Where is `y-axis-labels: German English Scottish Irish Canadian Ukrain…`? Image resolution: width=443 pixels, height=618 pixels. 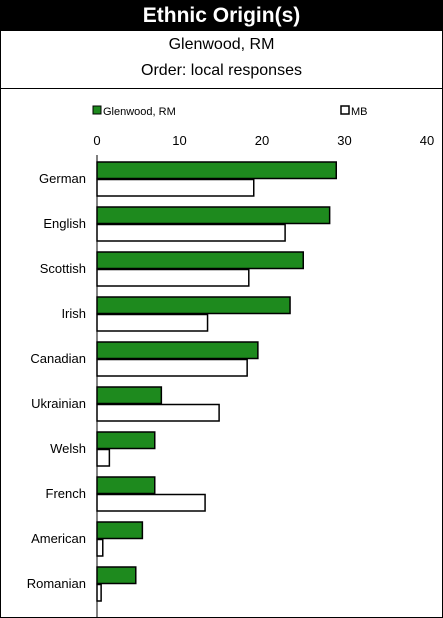
y-axis-labels: German English Scottish Irish Canadian Ukrain… is located at coordinates (56, 381).